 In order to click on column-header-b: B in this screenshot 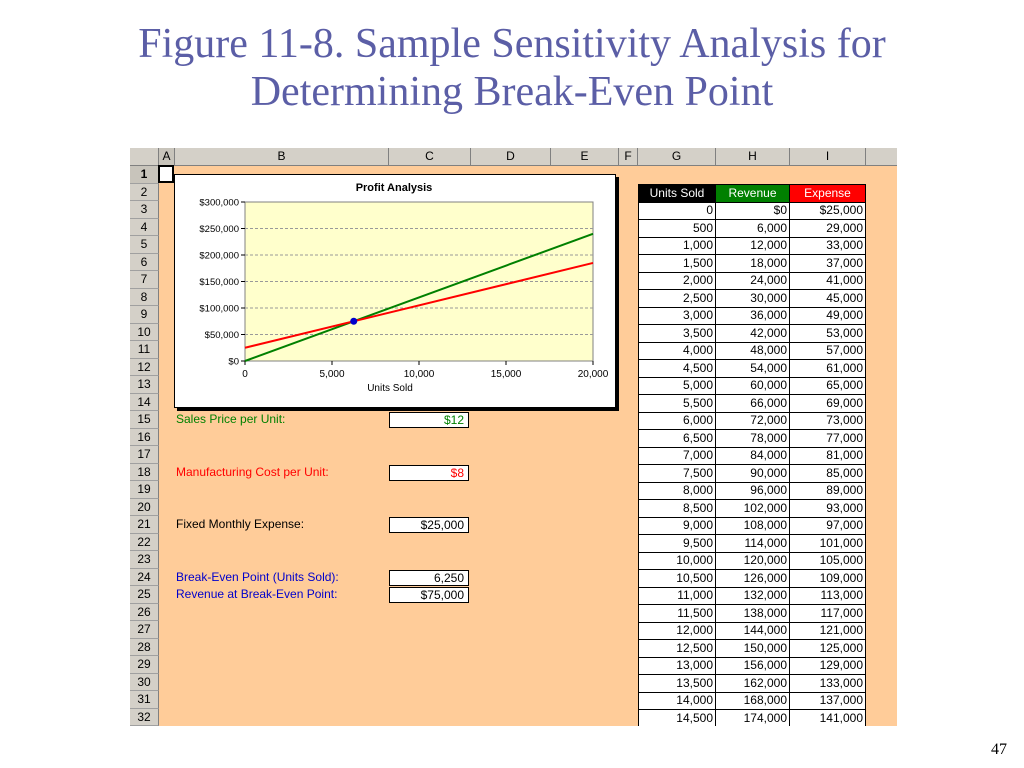, I will do `click(282, 157)`.